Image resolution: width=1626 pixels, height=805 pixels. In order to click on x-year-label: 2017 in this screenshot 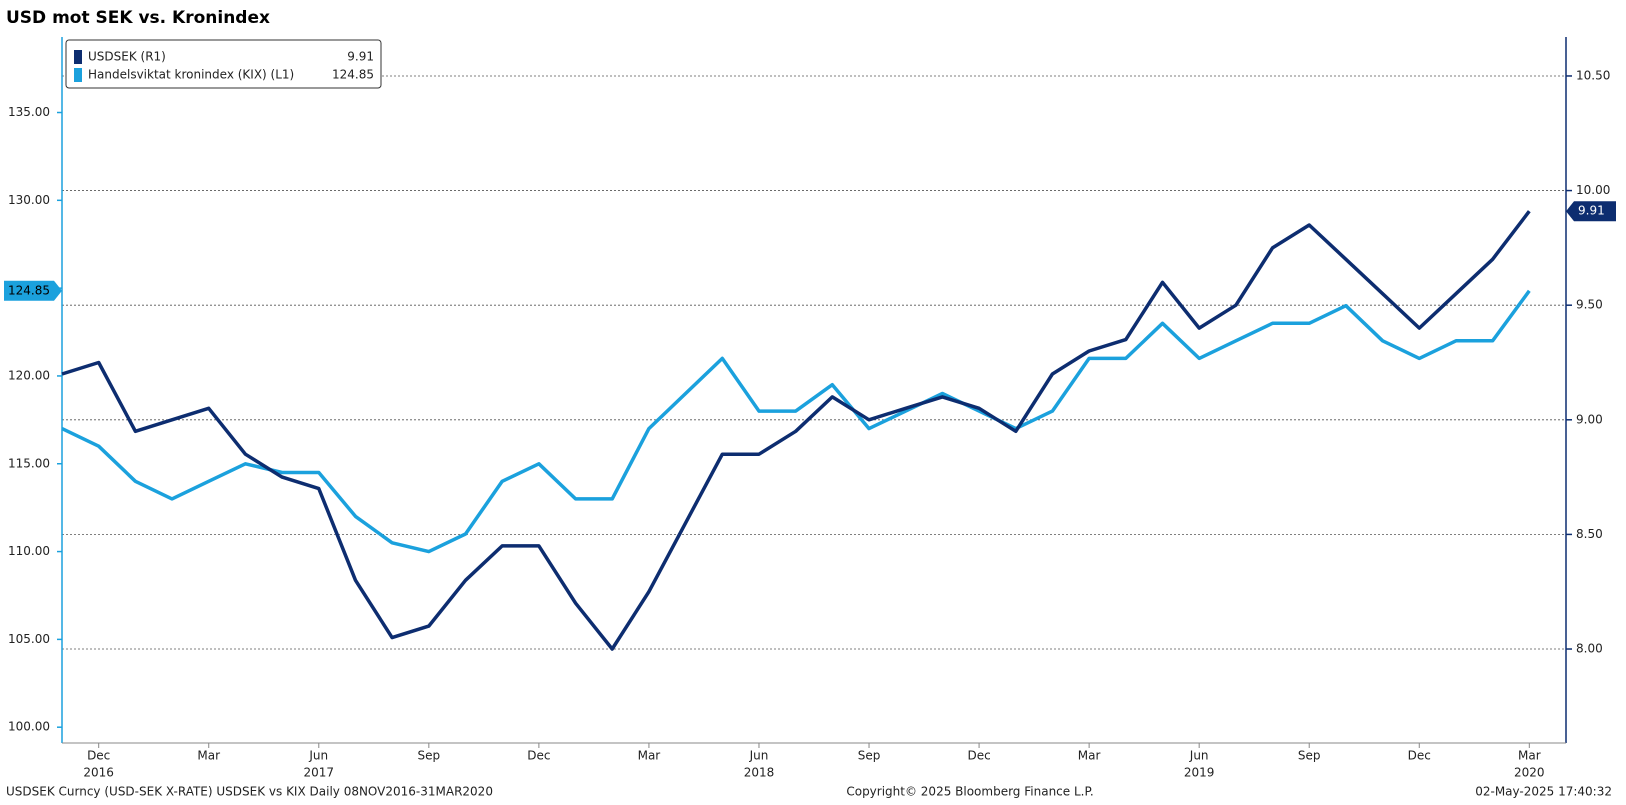, I will do `click(319, 773)`.